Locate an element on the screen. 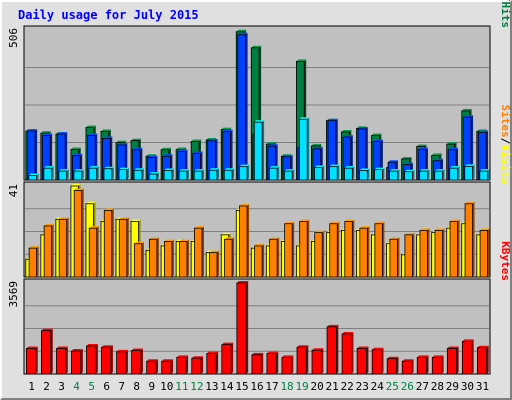 This screenshot has width=512, height=400. x-tick-label: 11 is located at coordinates (181, 386).